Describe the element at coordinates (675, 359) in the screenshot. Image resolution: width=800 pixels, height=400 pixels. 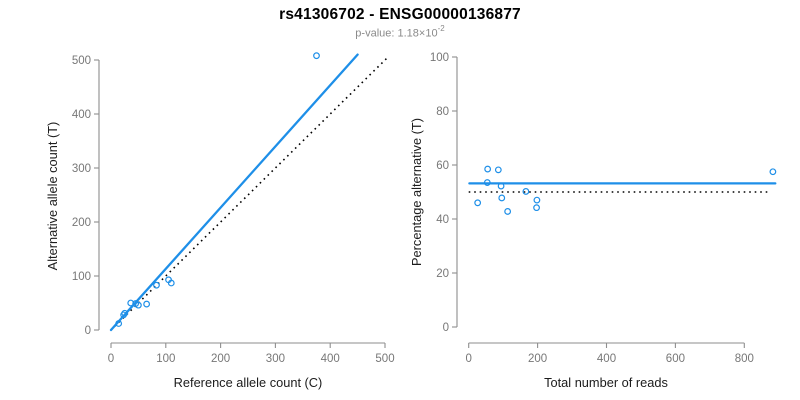
I see `x-tick-label: 600` at that location.